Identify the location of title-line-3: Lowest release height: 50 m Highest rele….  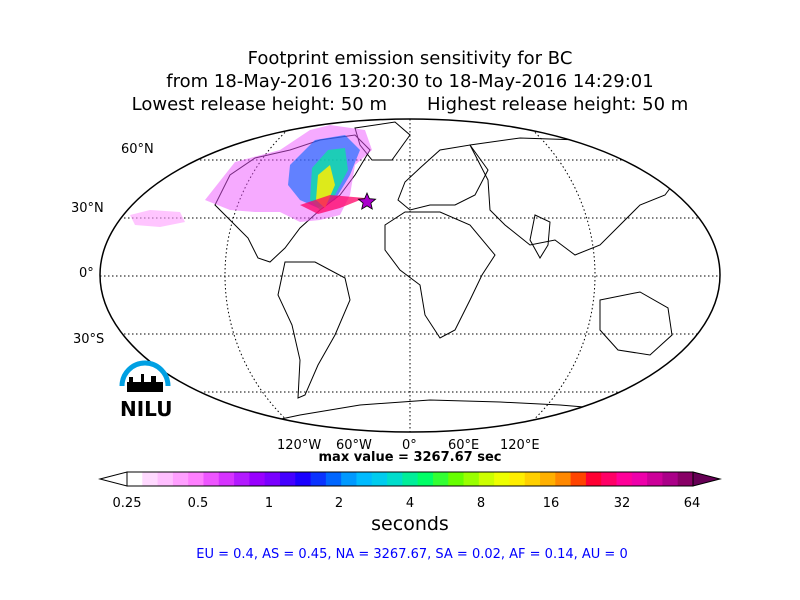
(410, 104).